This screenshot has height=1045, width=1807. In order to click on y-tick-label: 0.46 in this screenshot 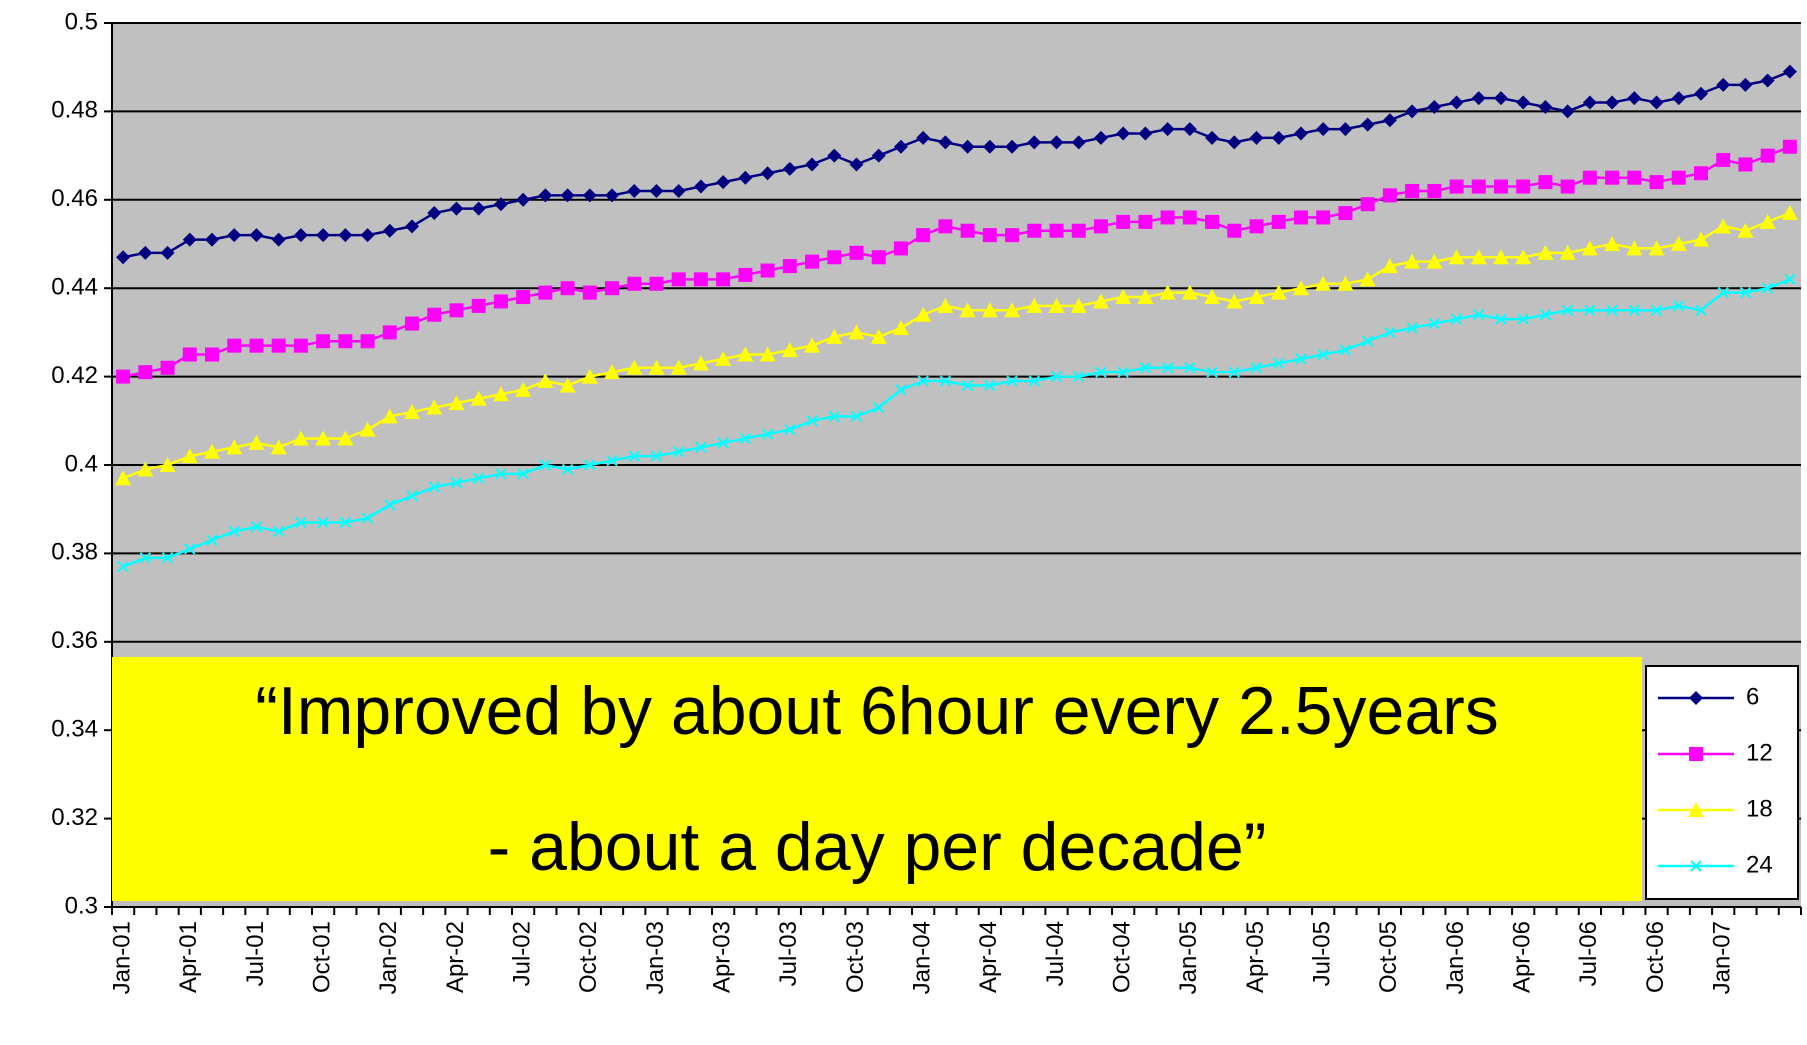, I will do `click(74, 198)`.